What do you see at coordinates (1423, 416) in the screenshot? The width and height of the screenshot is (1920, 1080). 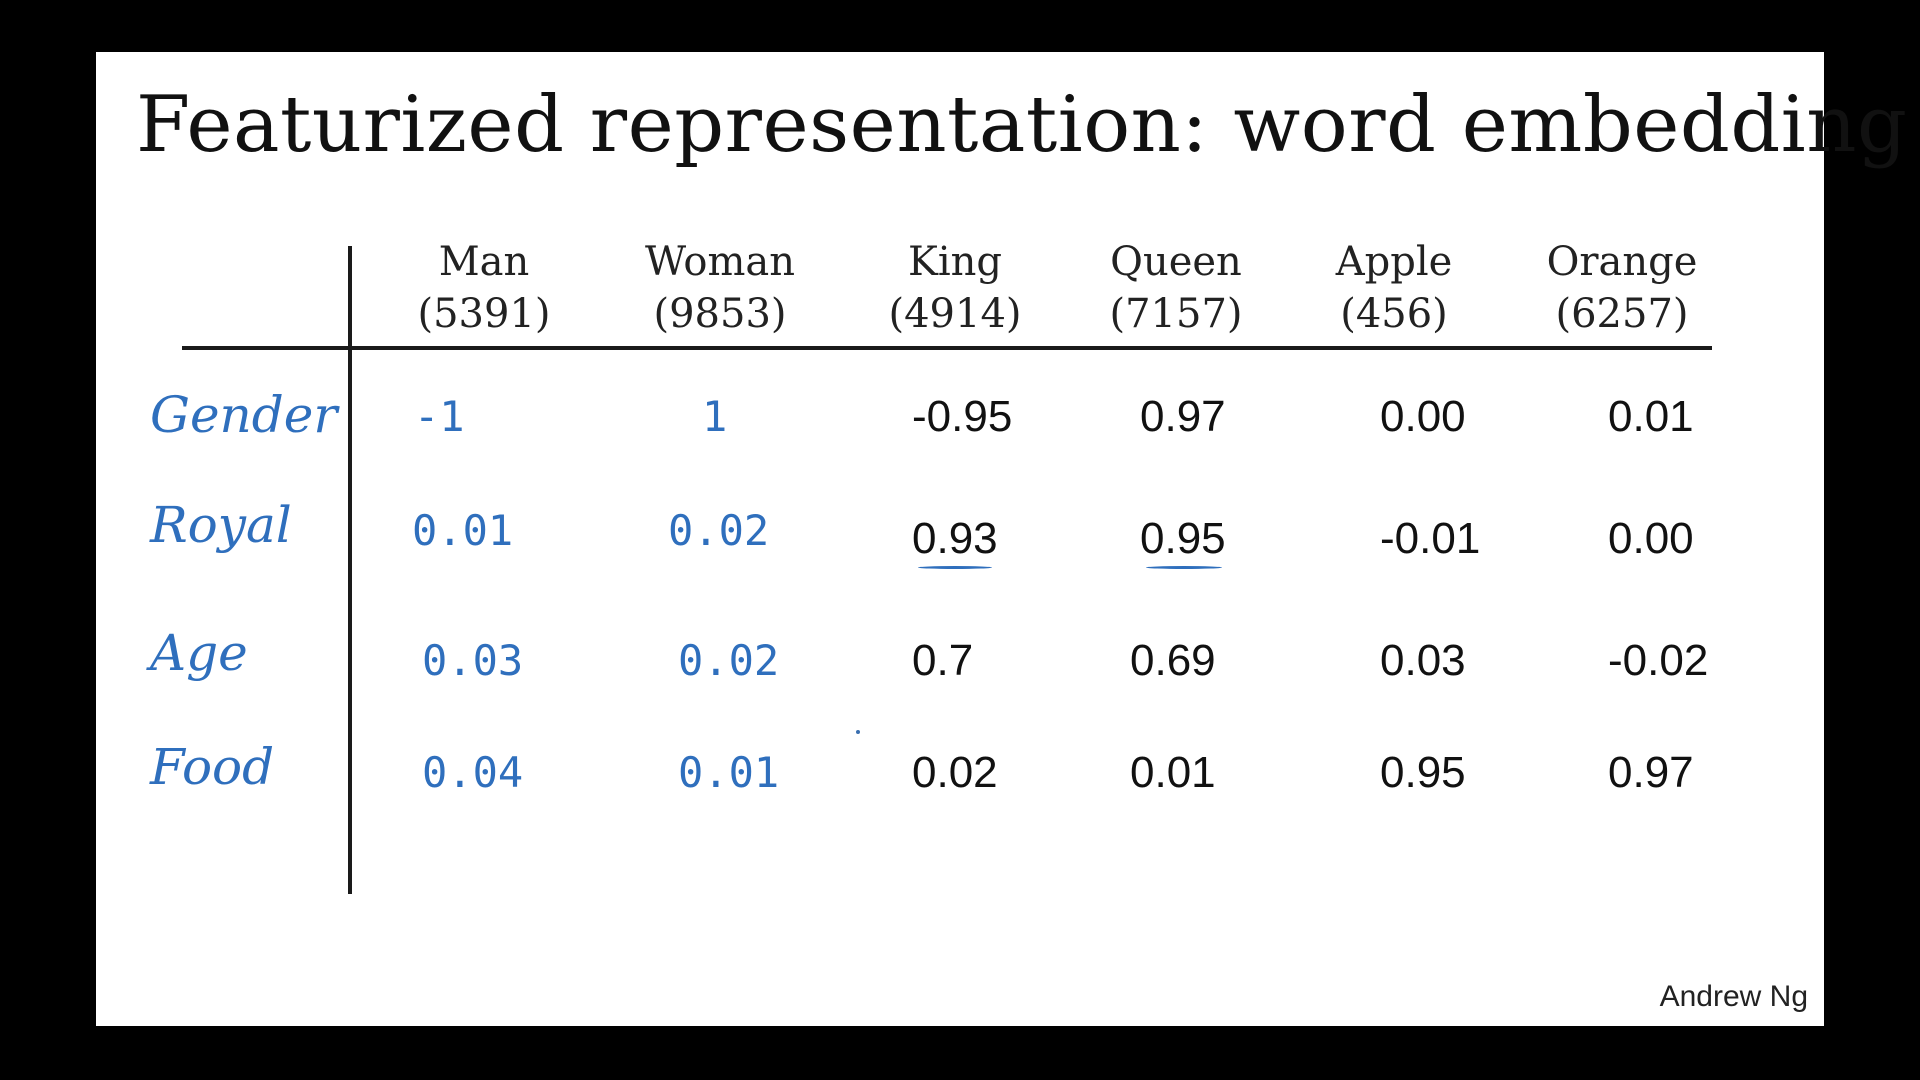 I see `cell-gender-apple: 0.00` at bounding box center [1423, 416].